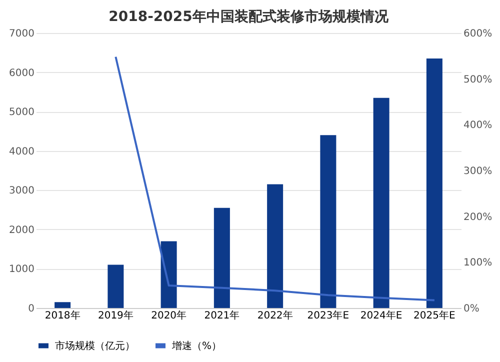 This screenshot has width=500, height=362. I want to click on y-tick-label: 1000, so click(21, 270).